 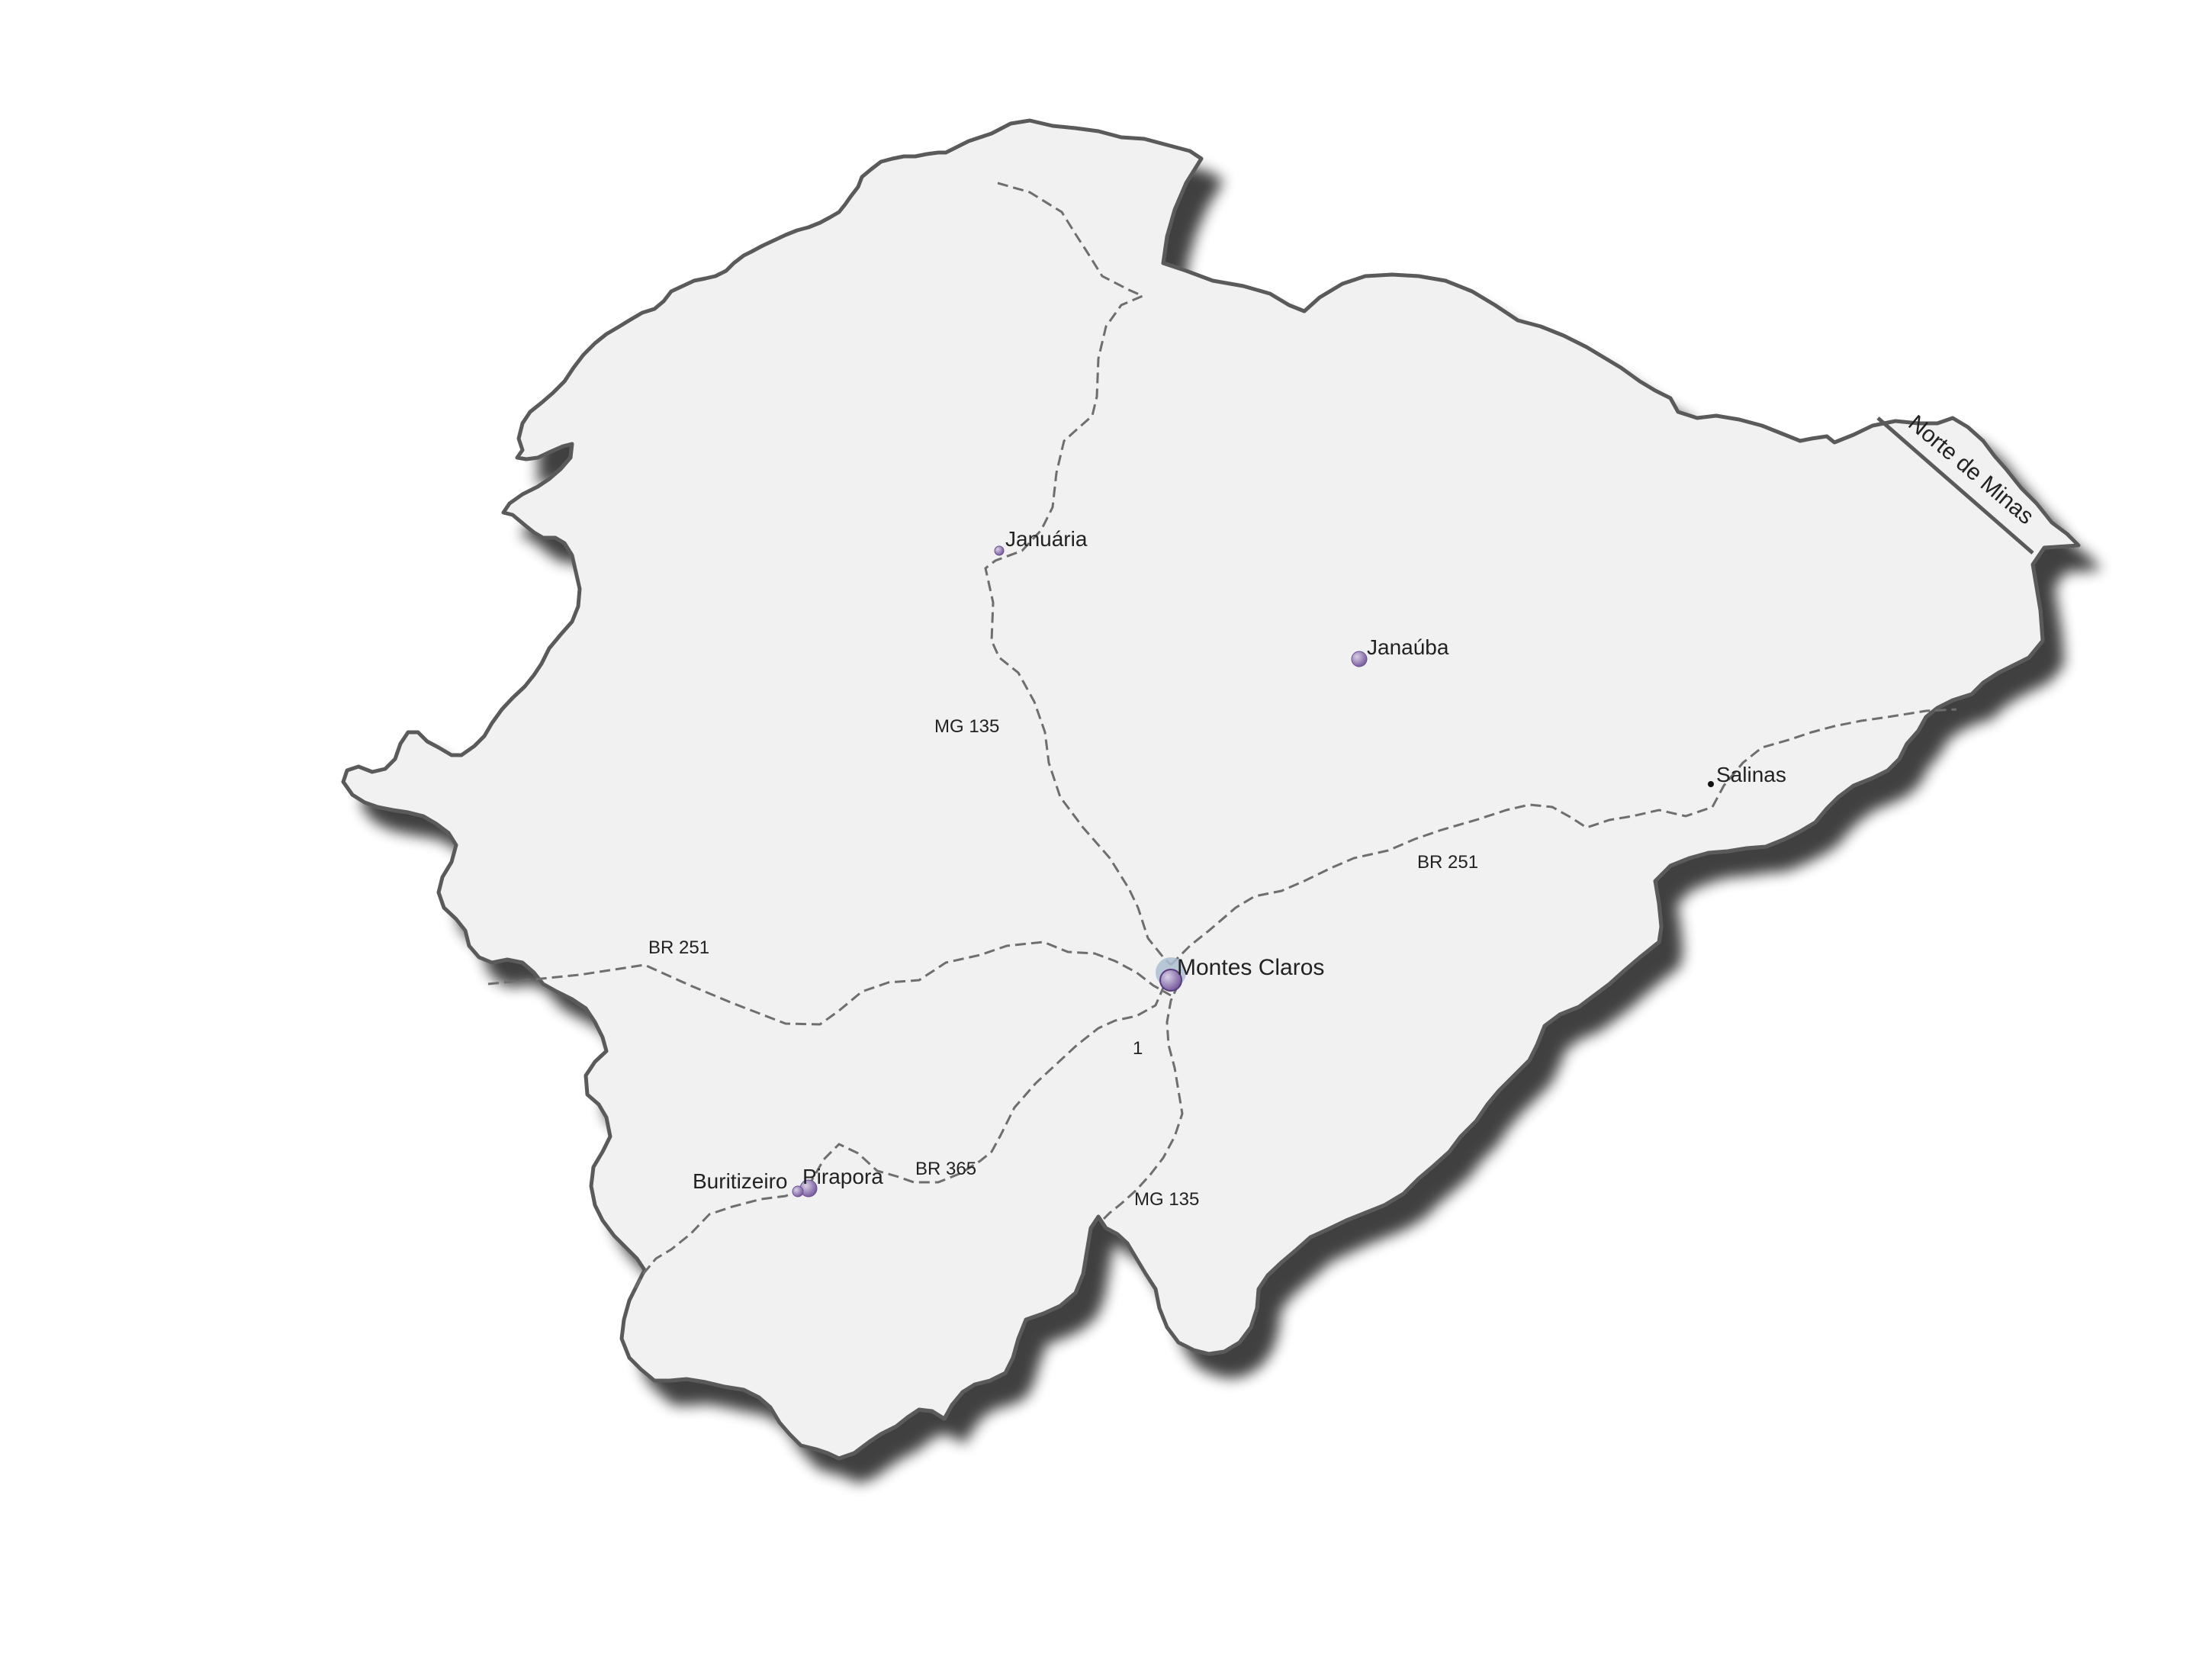 What do you see at coordinates (999, 550) in the screenshot?
I see `city-marker-januaria` at bounding box center [999, 550].